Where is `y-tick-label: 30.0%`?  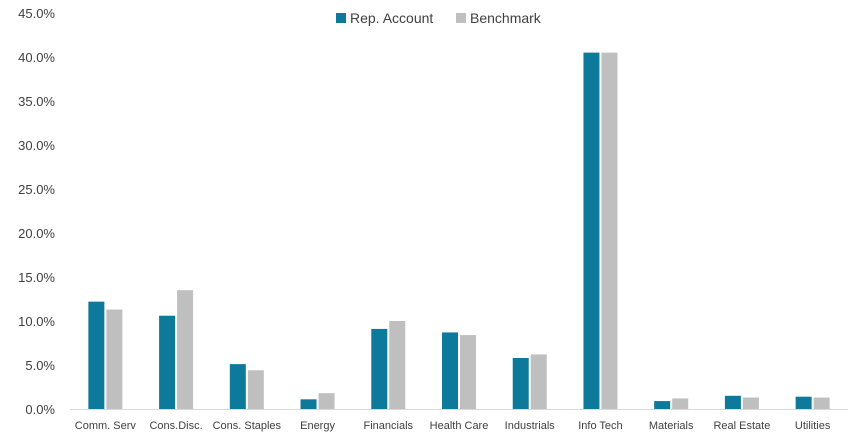
y-tick-label: 30.0% is located at coordinates (36, 145).